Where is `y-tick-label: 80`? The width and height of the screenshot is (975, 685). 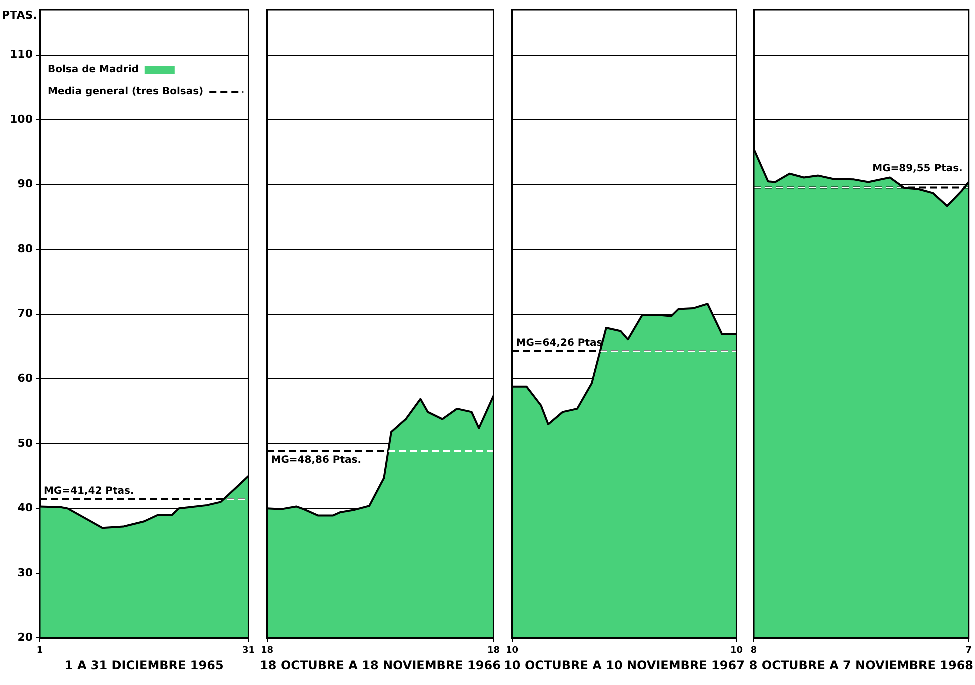 y-tick-label: 80 is located at coordinates (26, 249).